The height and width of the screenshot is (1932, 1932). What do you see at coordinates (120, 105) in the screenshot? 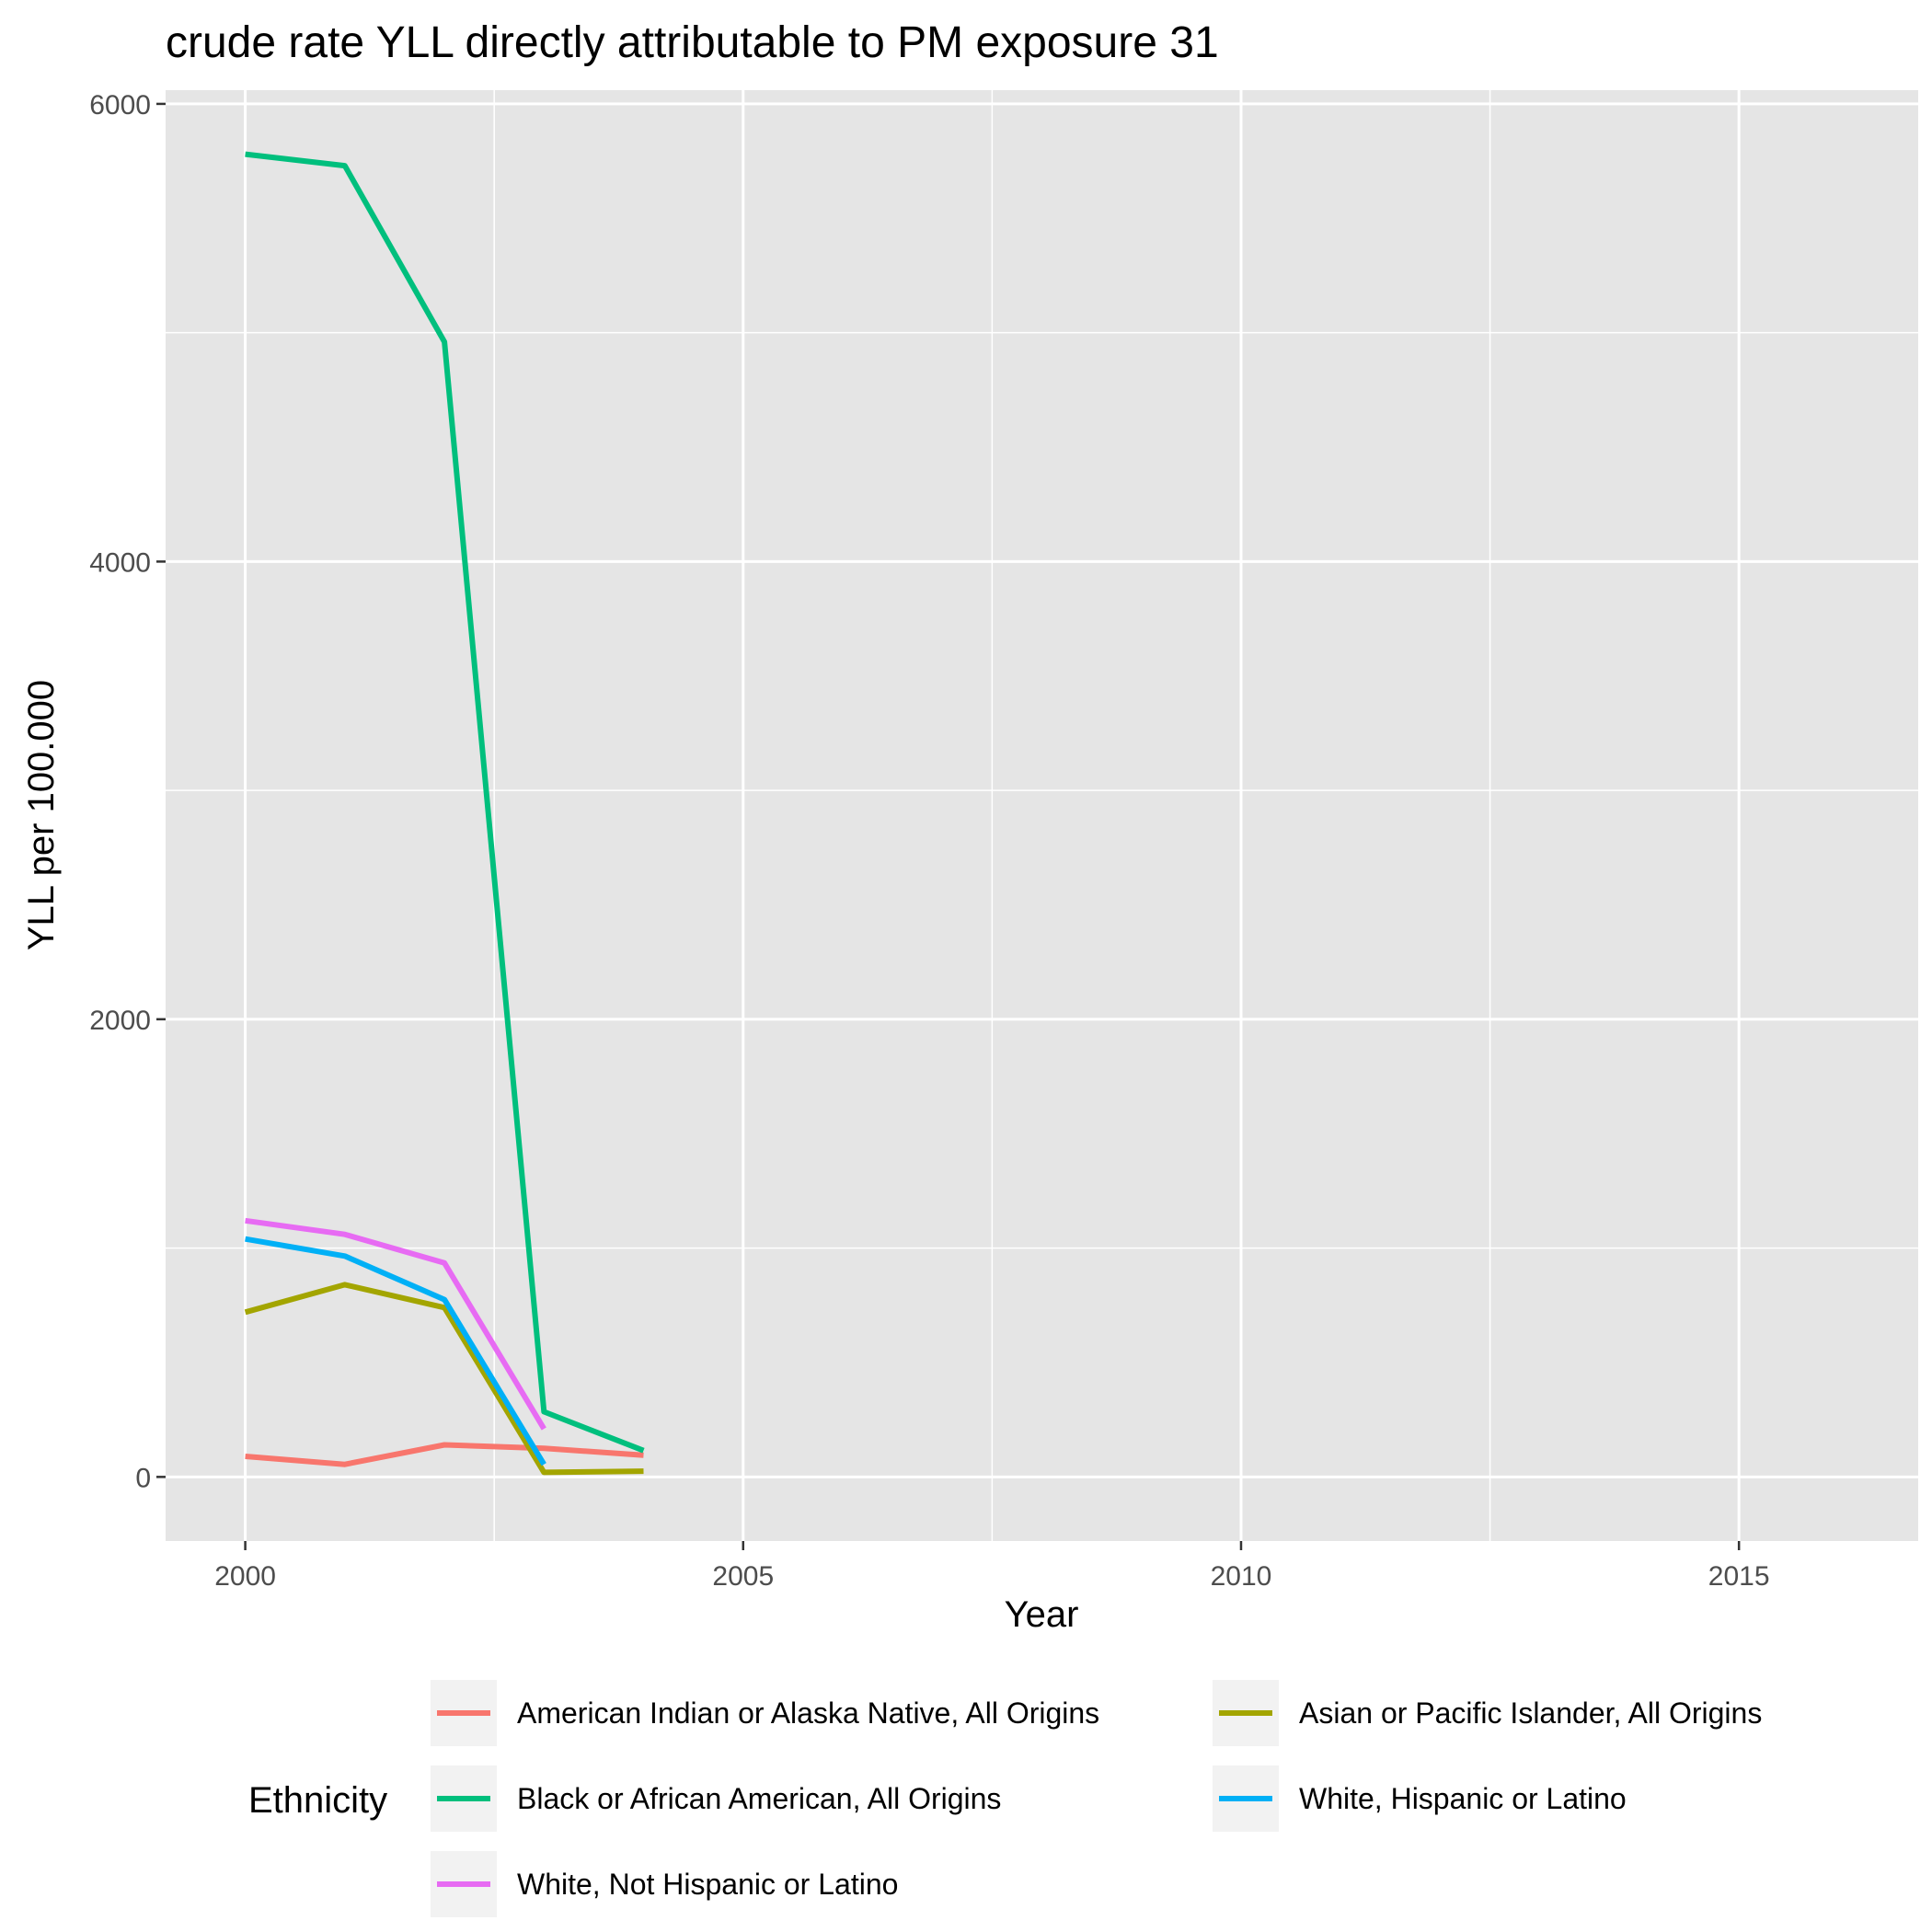
I see `y-tick-label: 6000` at bounding box center [120, 105].